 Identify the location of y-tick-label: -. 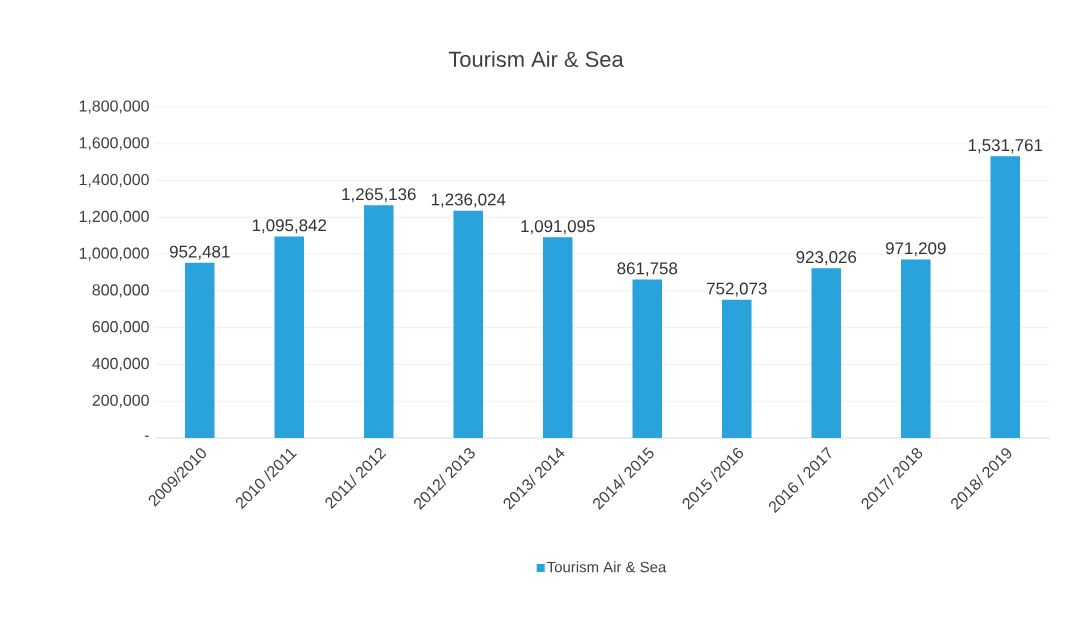
(146, 436).